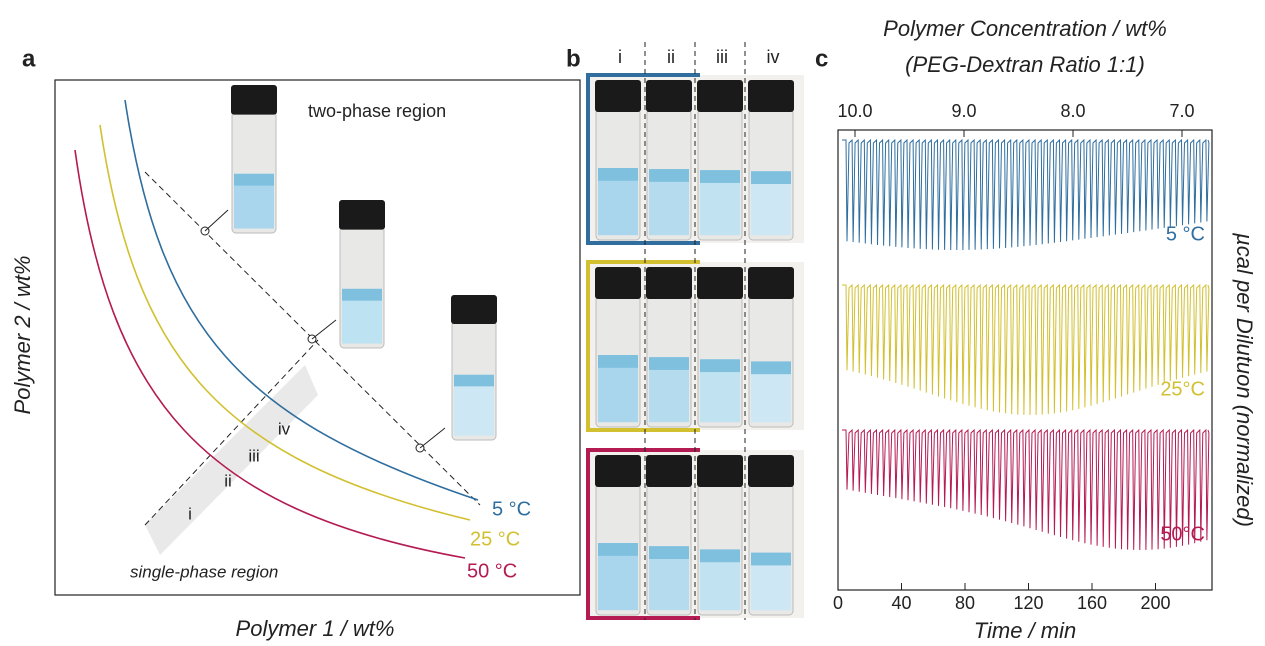 This screenshot has width=1265, height=646. What do you see at coordinates (204, 571) in the screenshot?
I see `region-label: single-phase region` at bounding box center [204, 571].